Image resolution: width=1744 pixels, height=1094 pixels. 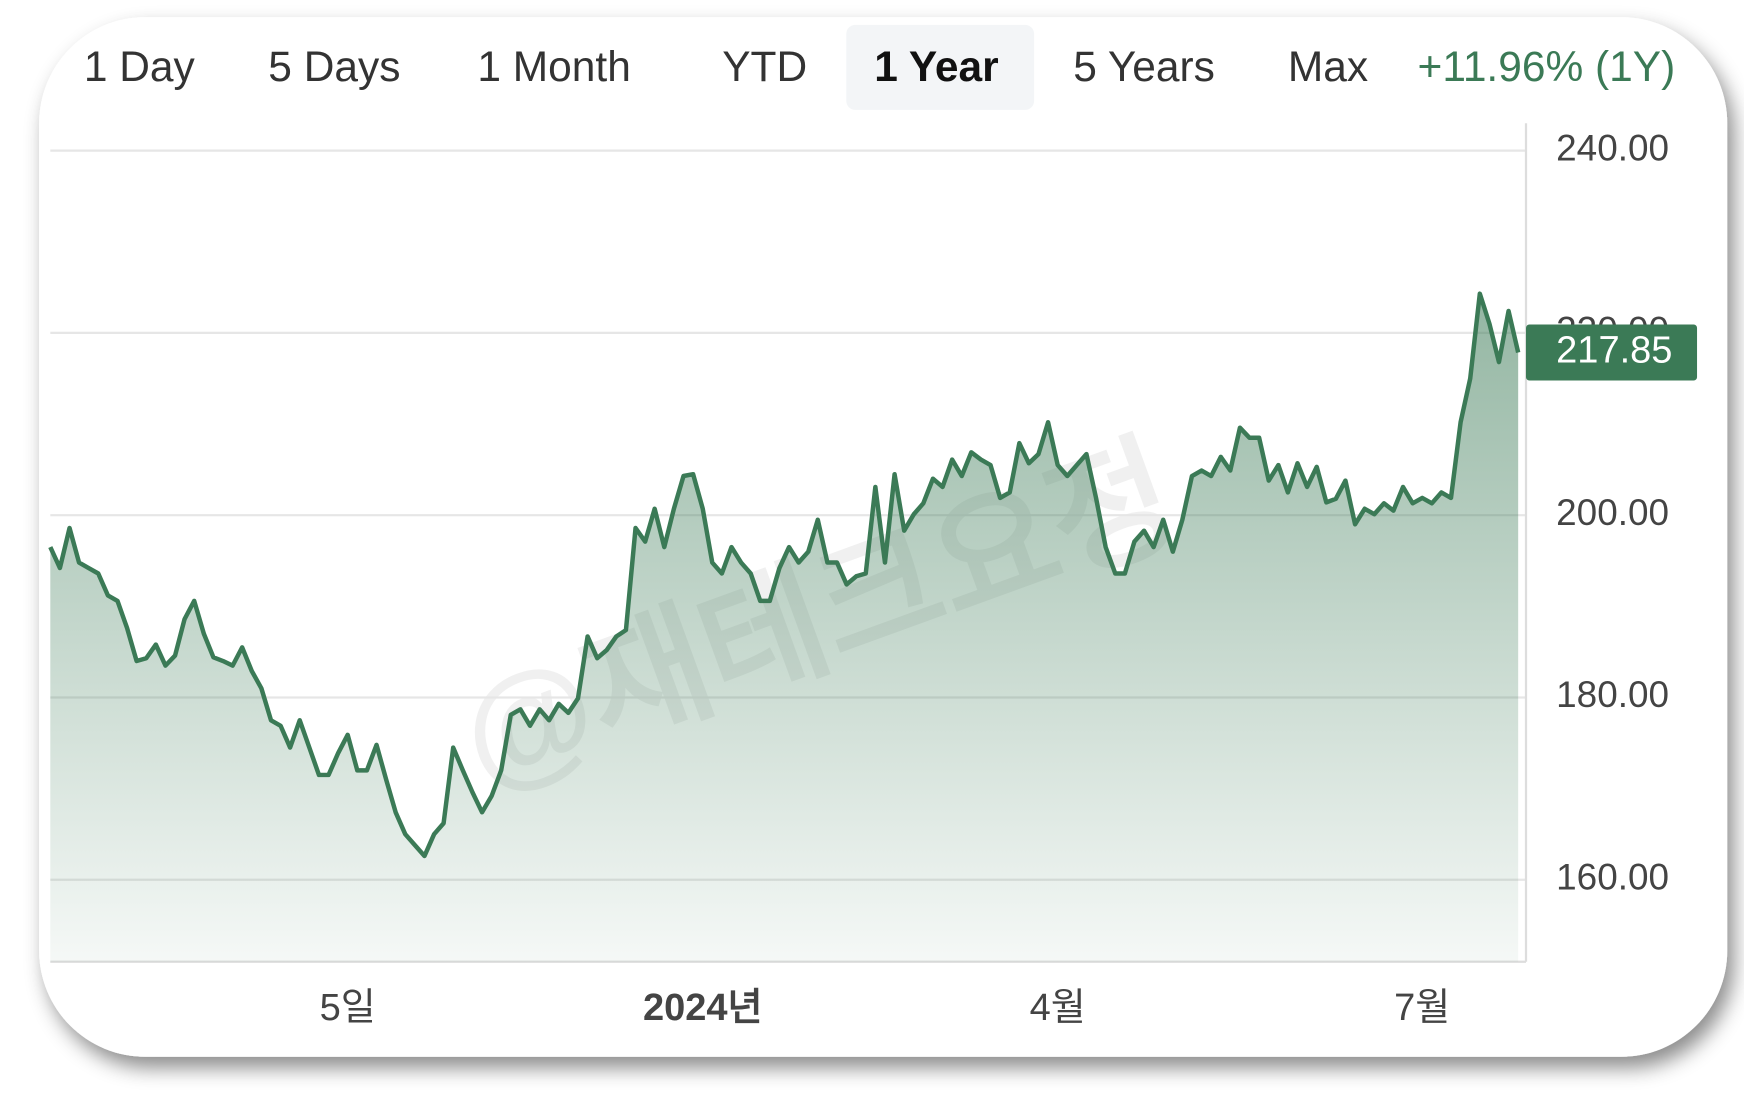 What do you see at coordinates (1422, 1008) in the screenshot?
I see `x-tick-label: 7월` at bounding box center [1422, 1008].